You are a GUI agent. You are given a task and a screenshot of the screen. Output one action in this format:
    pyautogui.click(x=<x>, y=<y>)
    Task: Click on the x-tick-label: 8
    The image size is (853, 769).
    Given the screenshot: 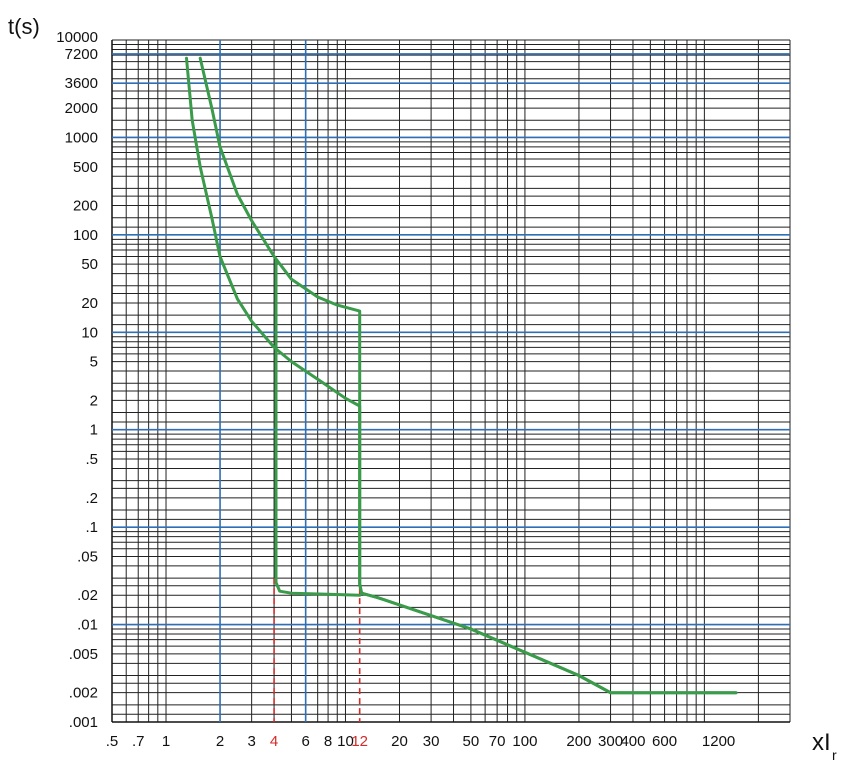 What is the action you would take?
    pyautogui.click(x=328, y=741)
    